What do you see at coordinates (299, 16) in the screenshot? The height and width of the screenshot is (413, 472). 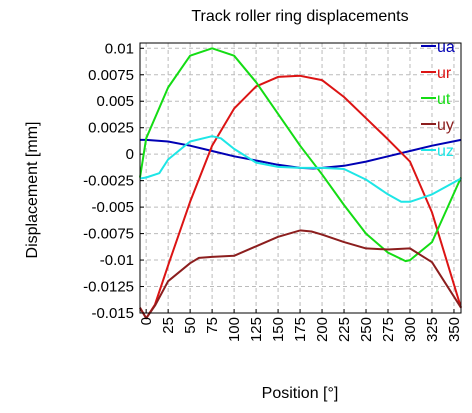 I see `chart-title: Track roller ring displacements` at bounding box center [299, 16].